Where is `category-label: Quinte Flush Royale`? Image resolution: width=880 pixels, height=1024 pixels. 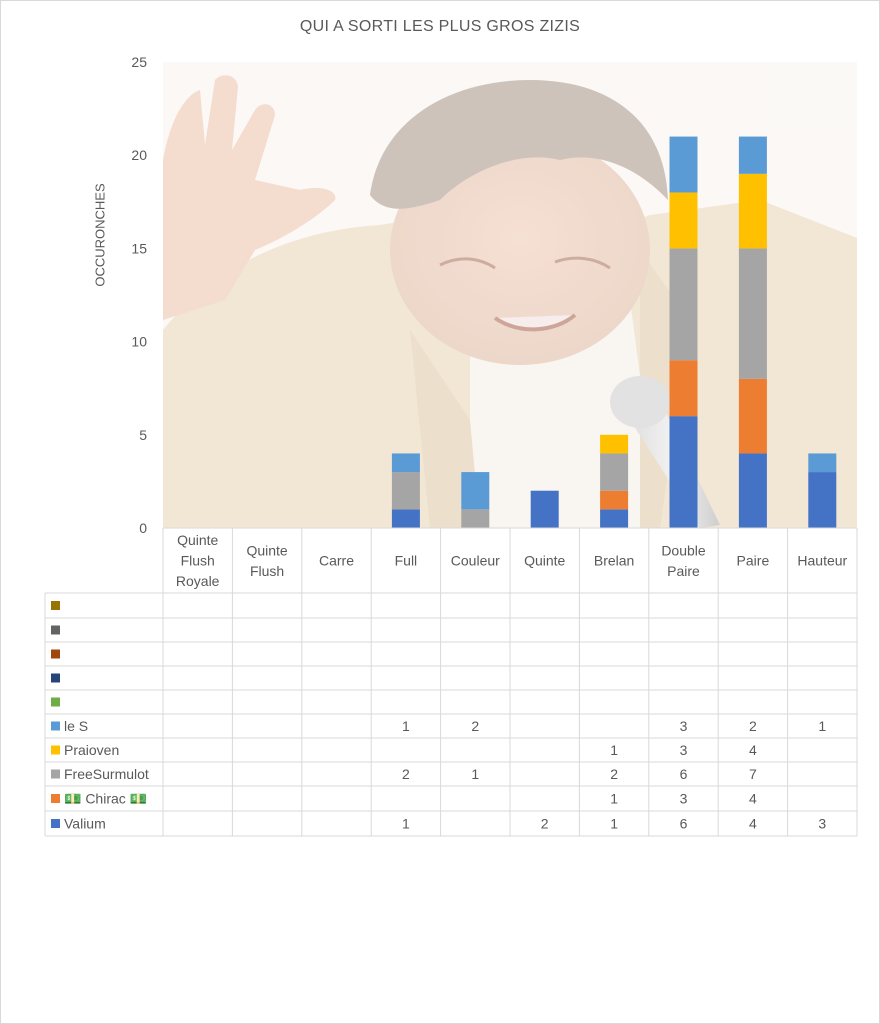 category-label: Quinte Flush Royale is located at coordinates (198, 560).